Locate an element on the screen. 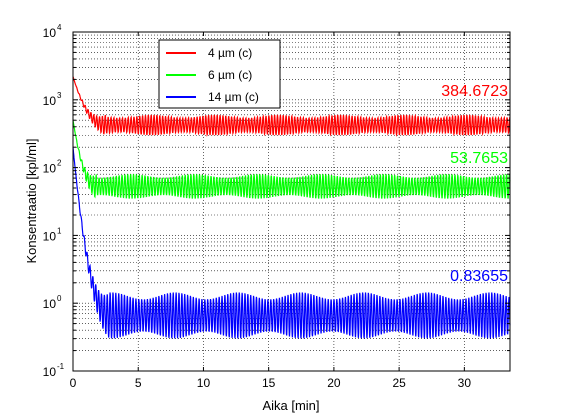 Image resolution: width=561 pixels, height=420 pixels. final-value-4um: 384.6723 is located at coordinates (474, 91).